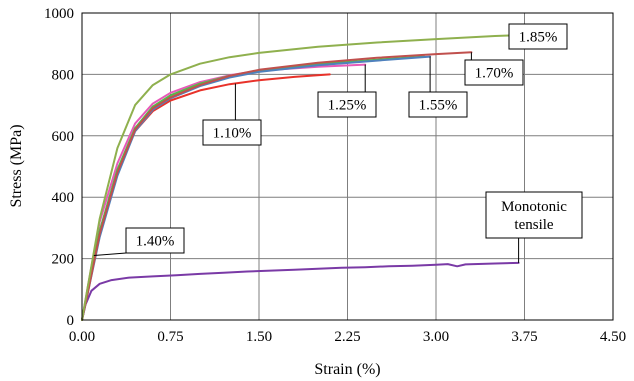  I want to click on y-tick-label: 1000, so click(59, 14).